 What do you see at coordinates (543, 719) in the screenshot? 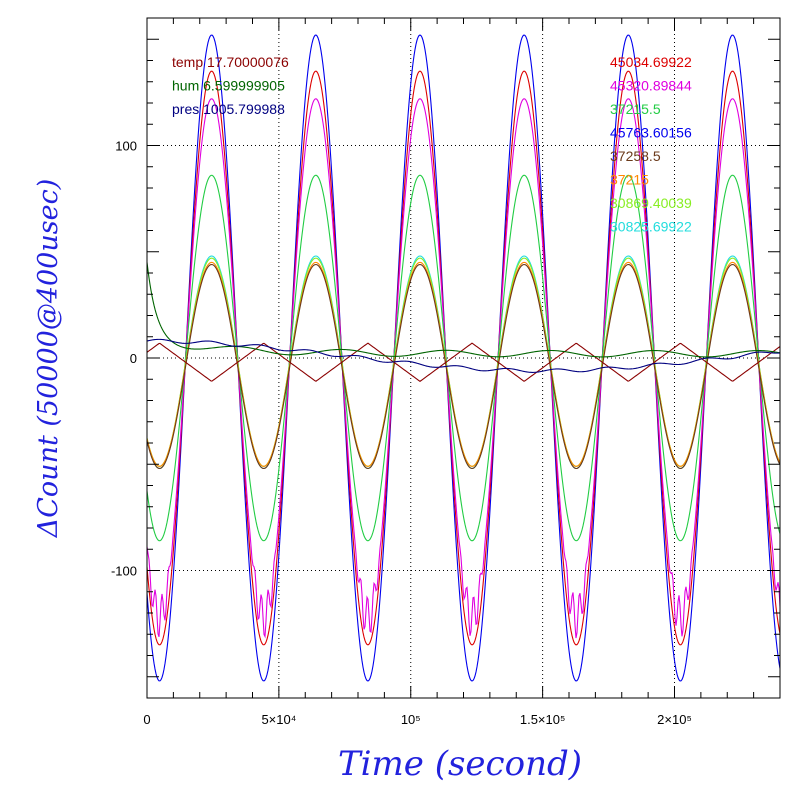
I see `x-tick-label-3: 1.5×10⁵` at bounding box center [543, 719].